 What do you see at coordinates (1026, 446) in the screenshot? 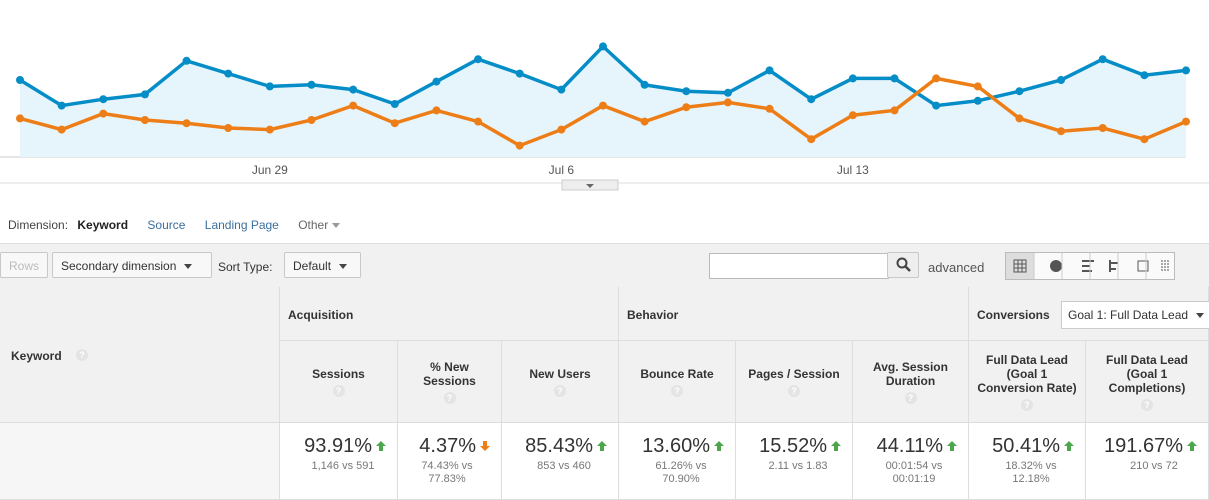
I see `cell-value: 50.41%` at bounding box center [1026, 446].